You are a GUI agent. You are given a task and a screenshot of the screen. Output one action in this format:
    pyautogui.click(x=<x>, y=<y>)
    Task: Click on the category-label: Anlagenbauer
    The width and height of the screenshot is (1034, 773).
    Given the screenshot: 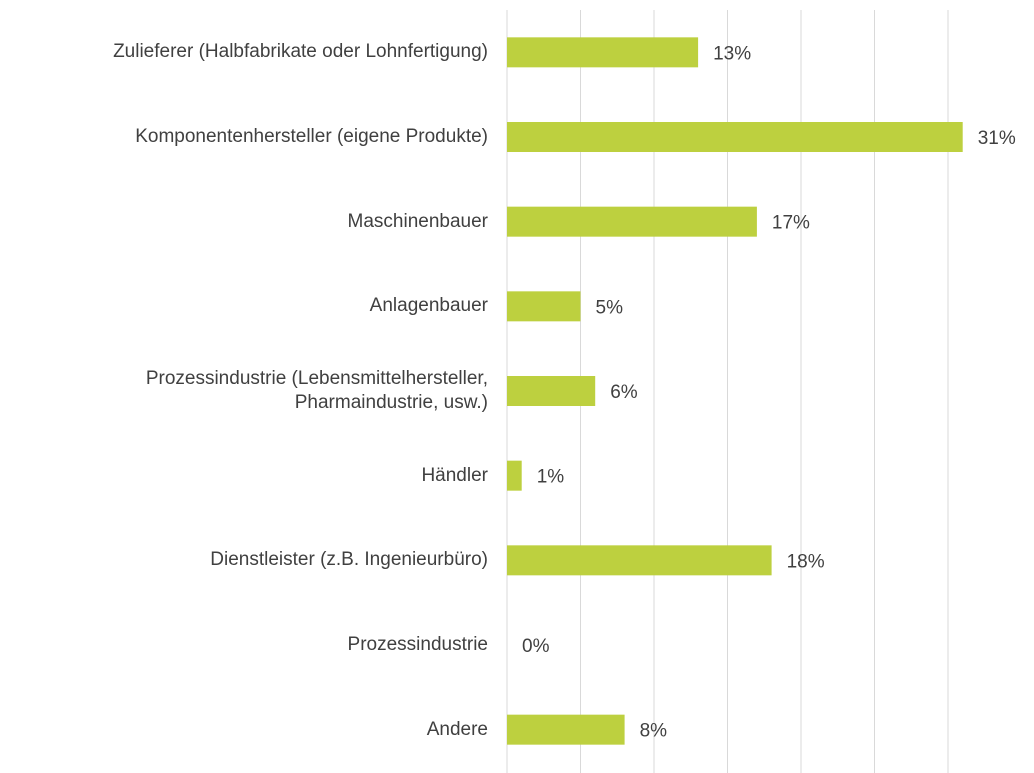 What is the action you would take?
    pyautogui.click(x=428, y=306)
    